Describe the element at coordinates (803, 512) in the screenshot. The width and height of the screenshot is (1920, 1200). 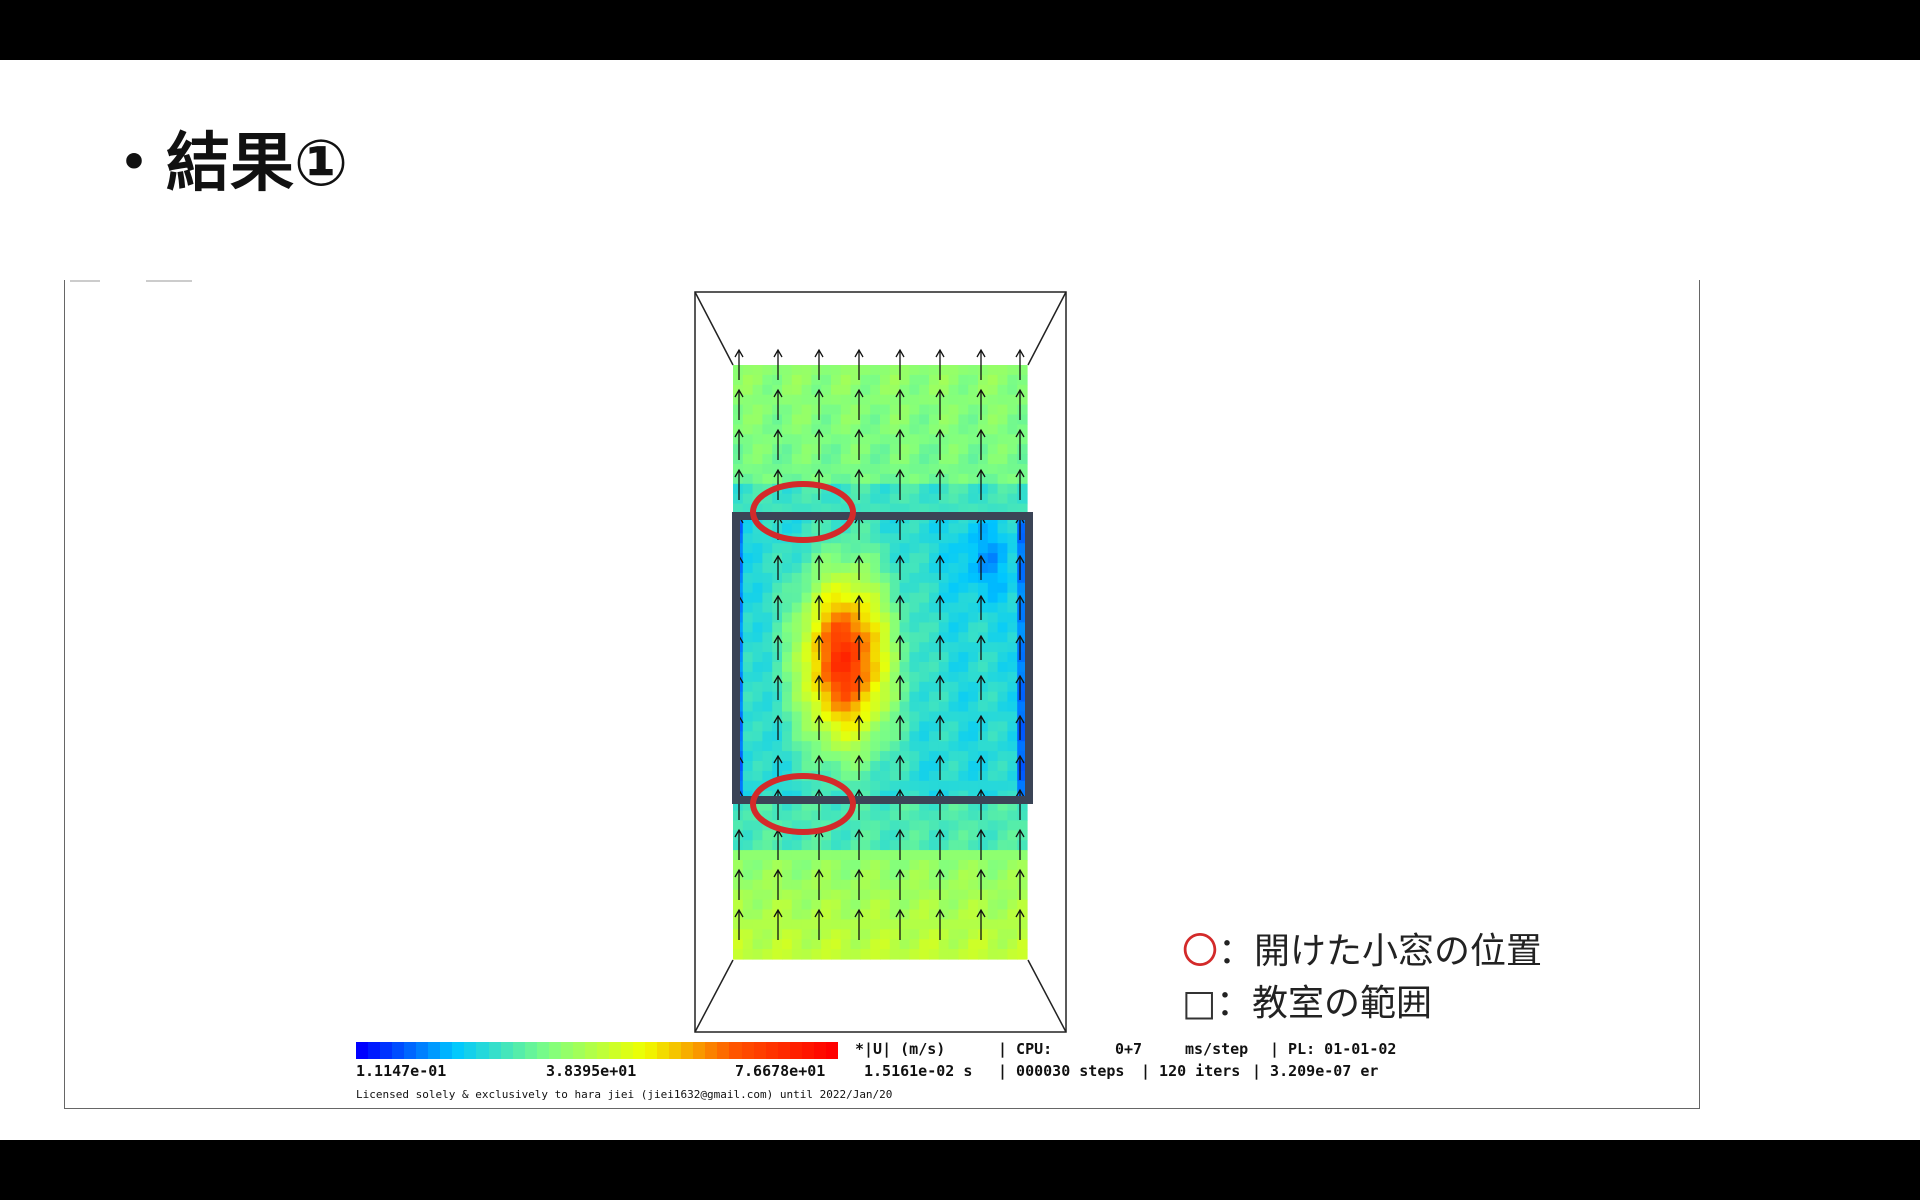
I see `open-window-marker-top` at that location.